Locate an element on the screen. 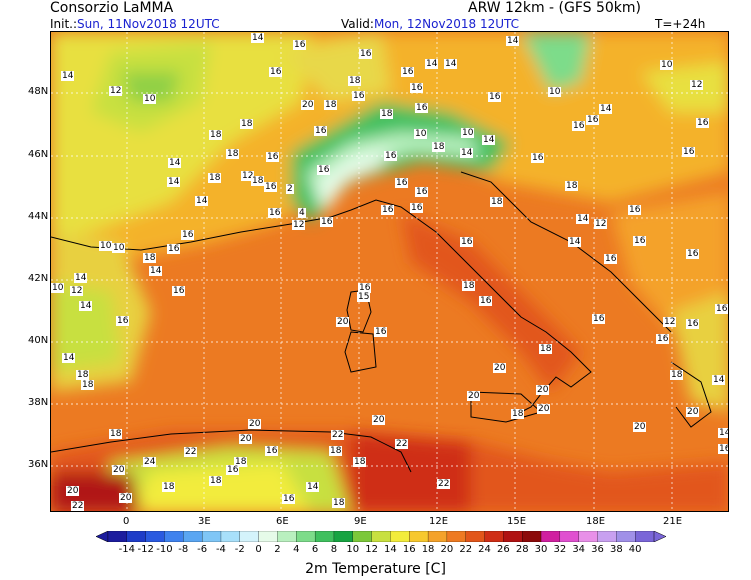  lon-label: 12E is located at coordinates (439, 521).